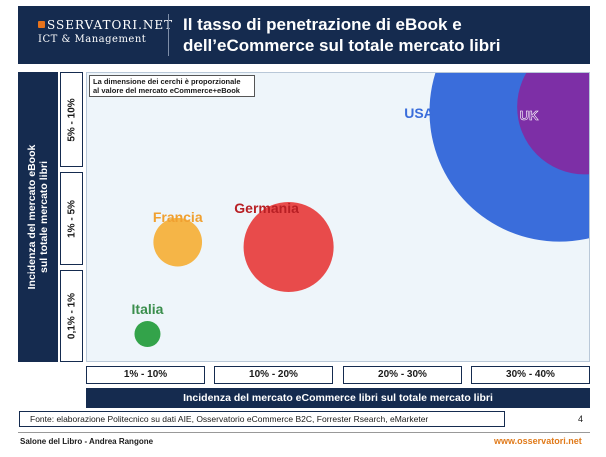  I want to click on bubble-uk, so click(553, 124).